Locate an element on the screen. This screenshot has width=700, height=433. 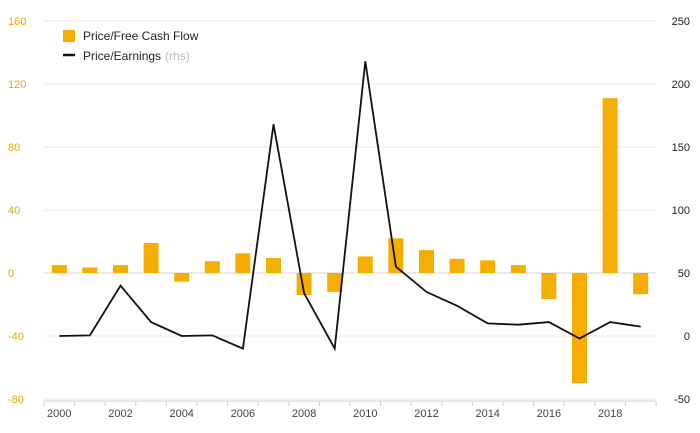
left-axis: -80 -40 0 40 80 120 160 is located at coordinates (17, 211).